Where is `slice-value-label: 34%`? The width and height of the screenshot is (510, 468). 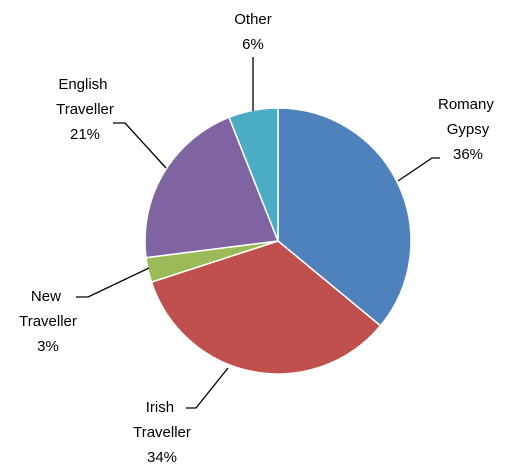 slice-value-label: 34% is located at coordinates (162, 457).